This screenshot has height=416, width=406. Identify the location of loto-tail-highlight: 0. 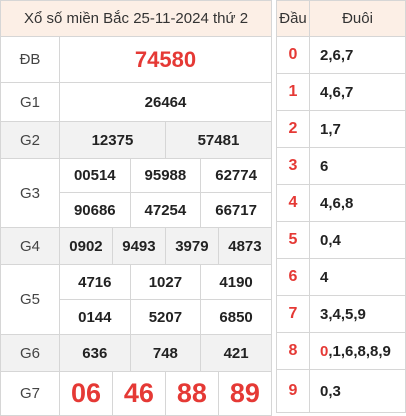
(324, 351).